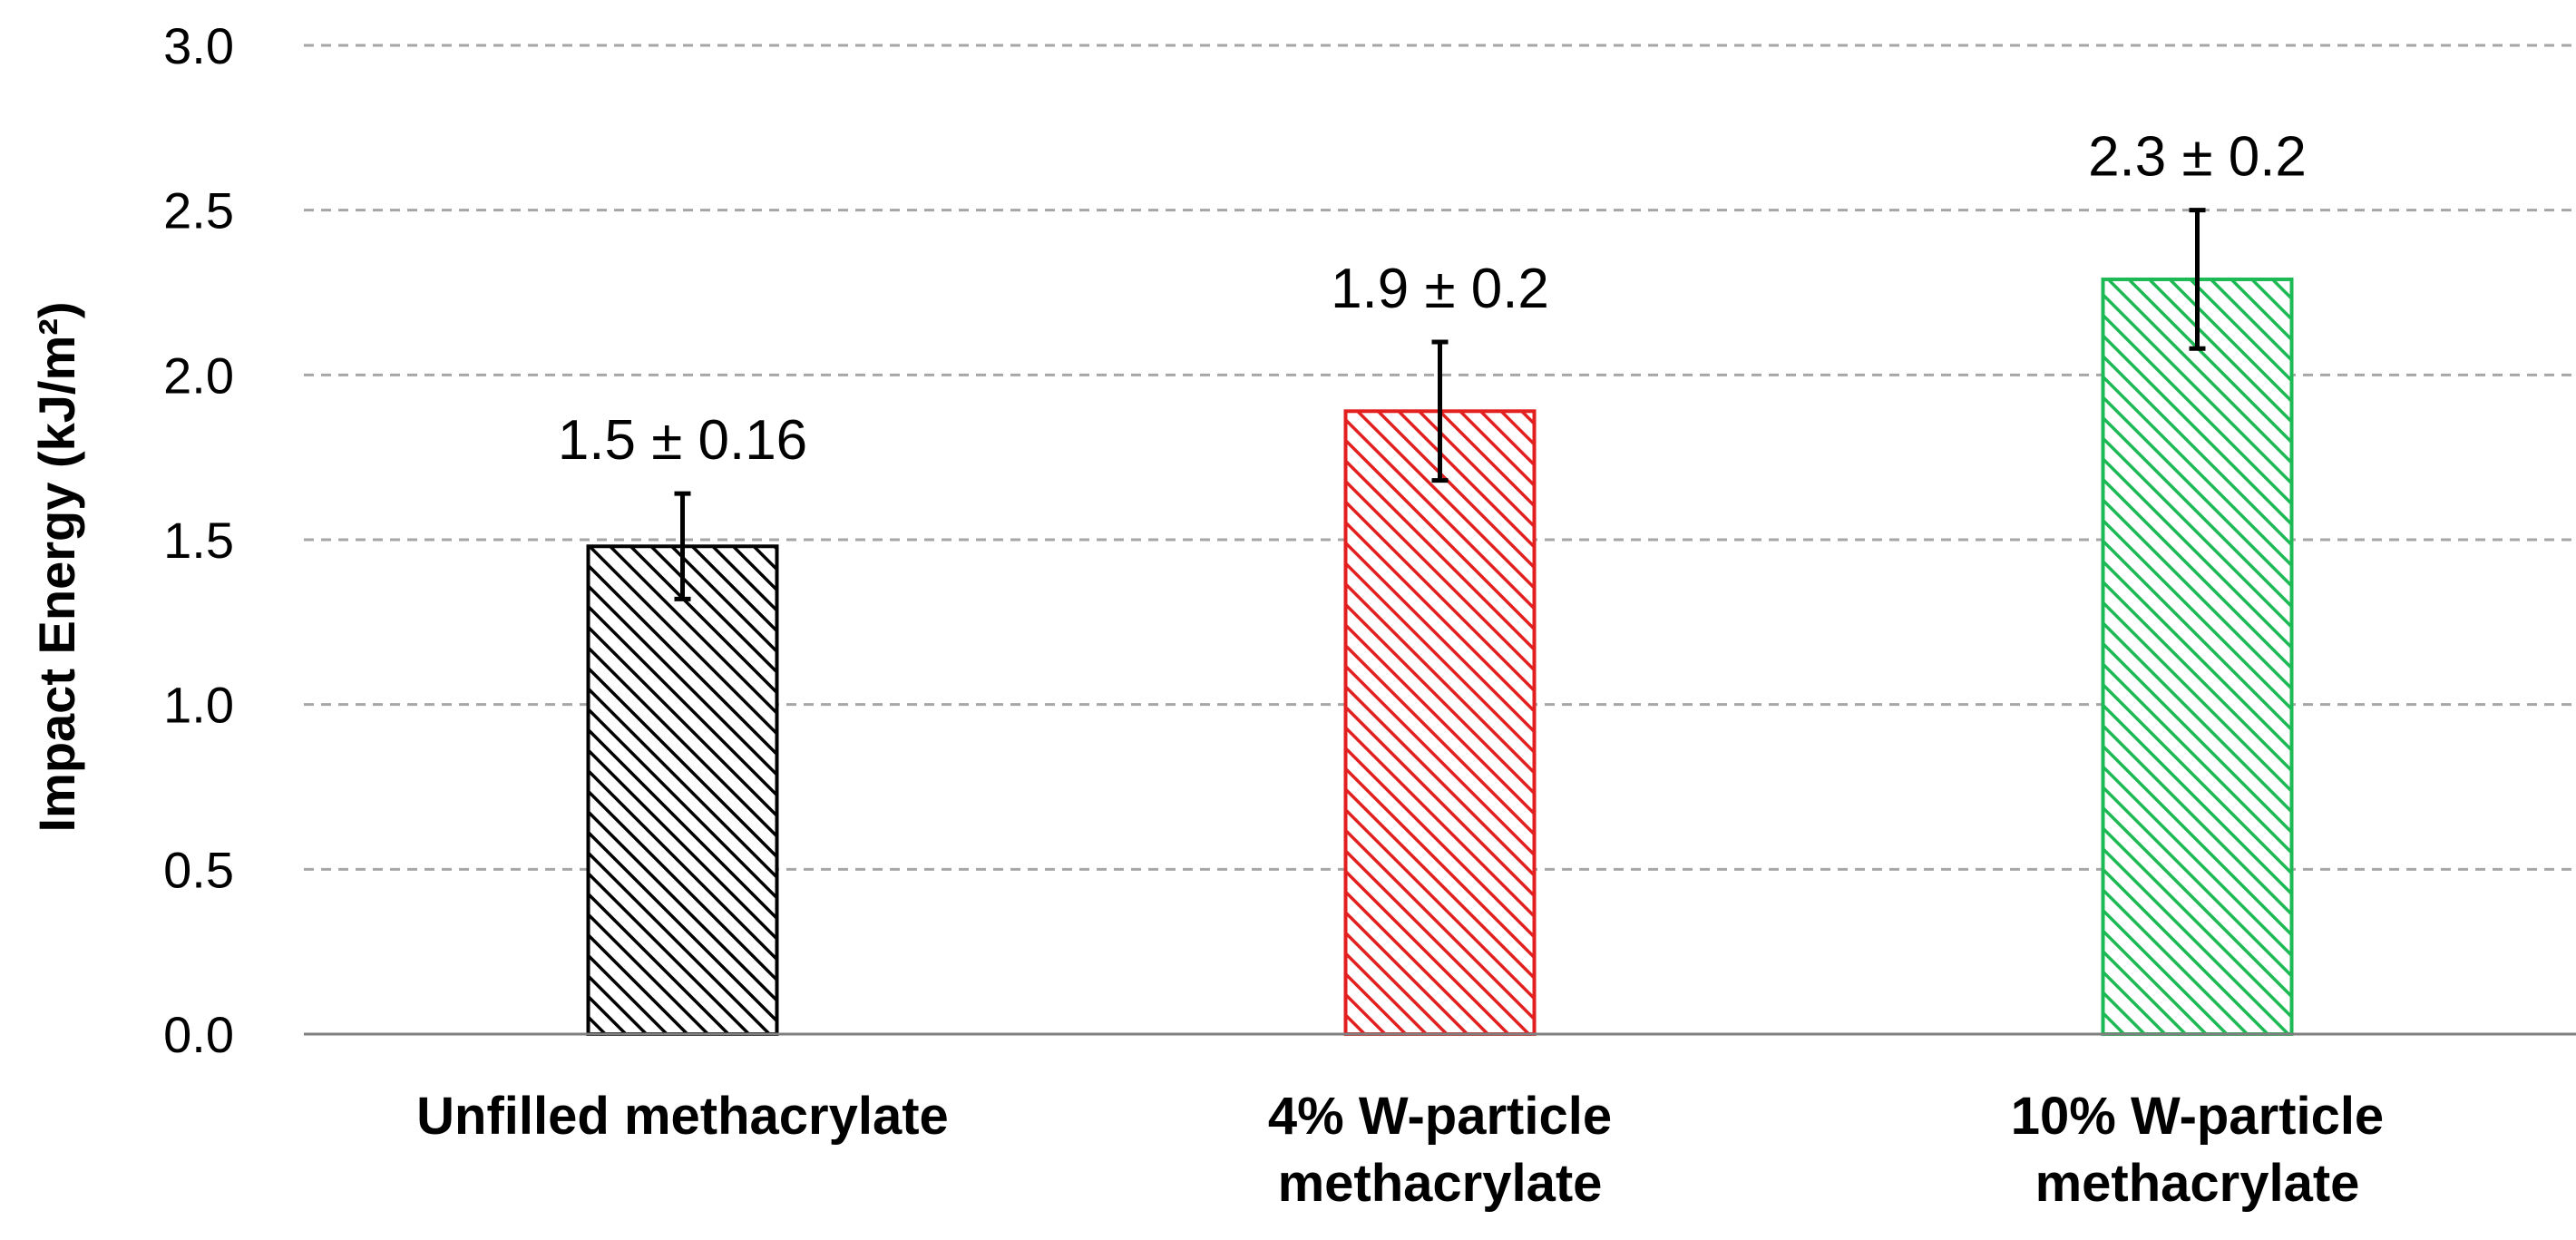  I want to click on y-axis-title: Impact Energy (kJ/m²), so click(56, 566).